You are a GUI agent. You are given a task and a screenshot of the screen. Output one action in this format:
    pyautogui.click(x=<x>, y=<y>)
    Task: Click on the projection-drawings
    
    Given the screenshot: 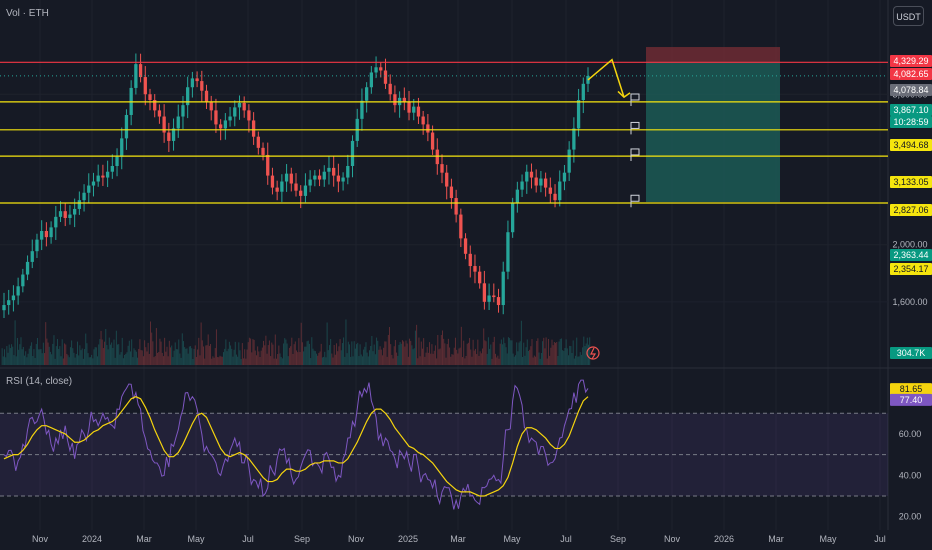 What is the action you would take?
    pyautogui.click(x=613, y=209)
    